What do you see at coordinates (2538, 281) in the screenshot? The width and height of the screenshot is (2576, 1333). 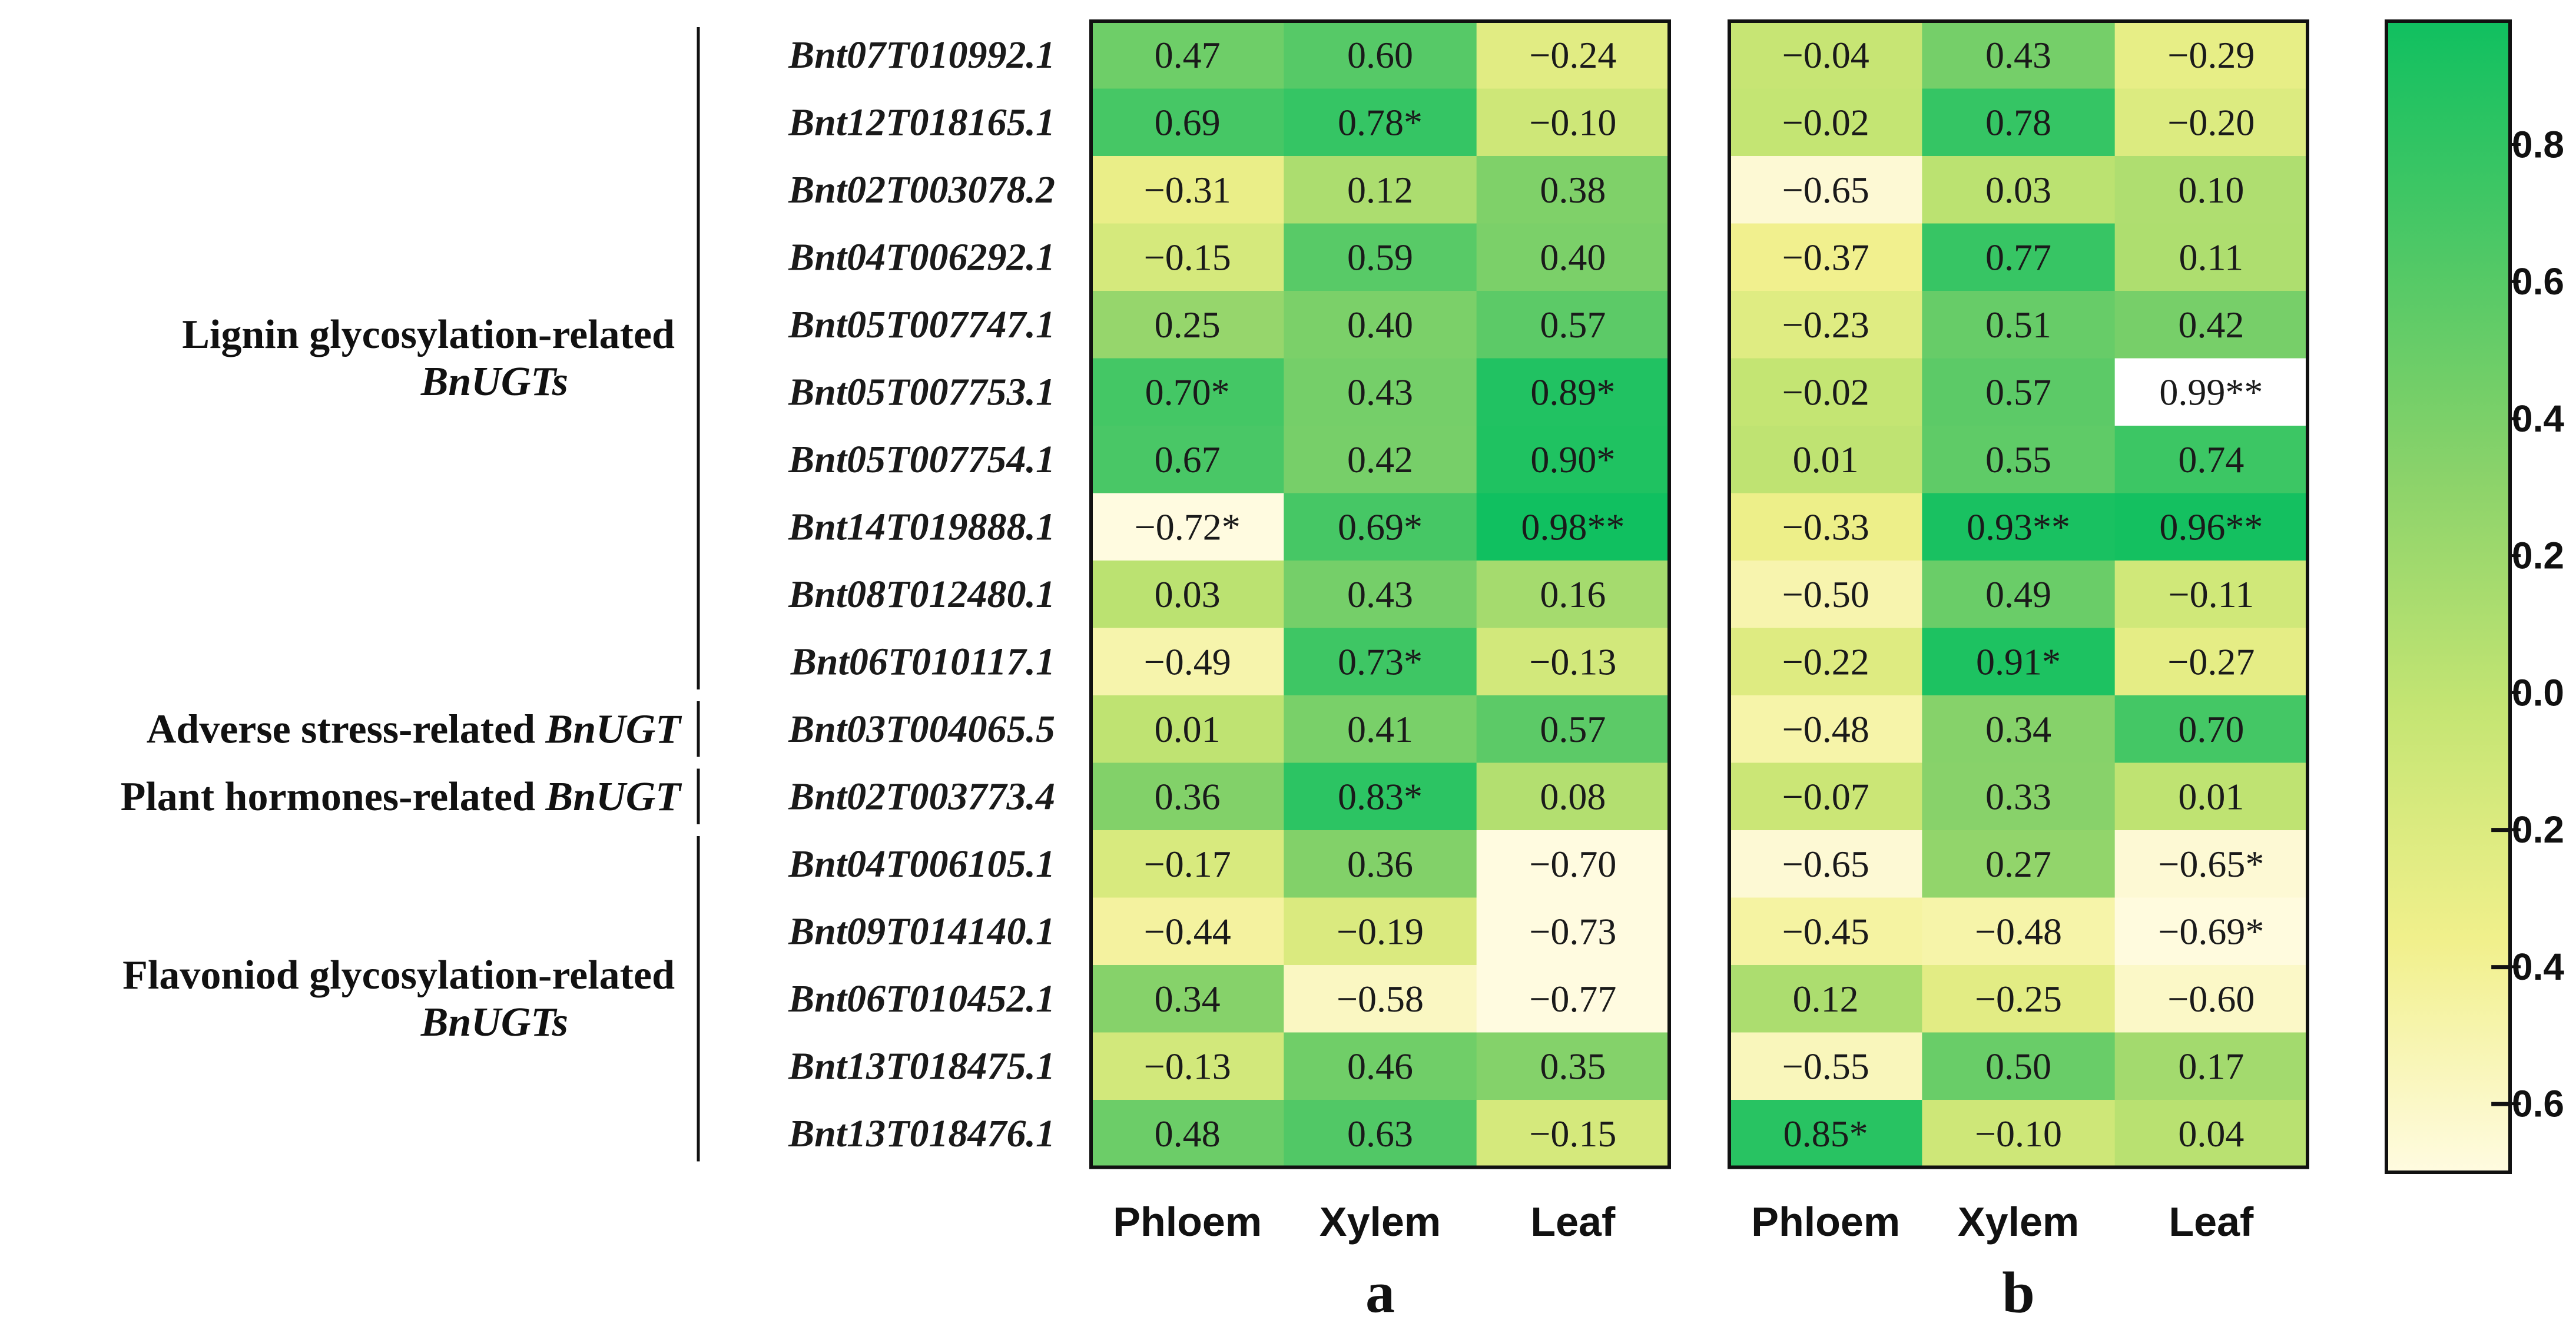 I see `colorbar-tick-label: 0.6` at bounding box center [2538, 281].